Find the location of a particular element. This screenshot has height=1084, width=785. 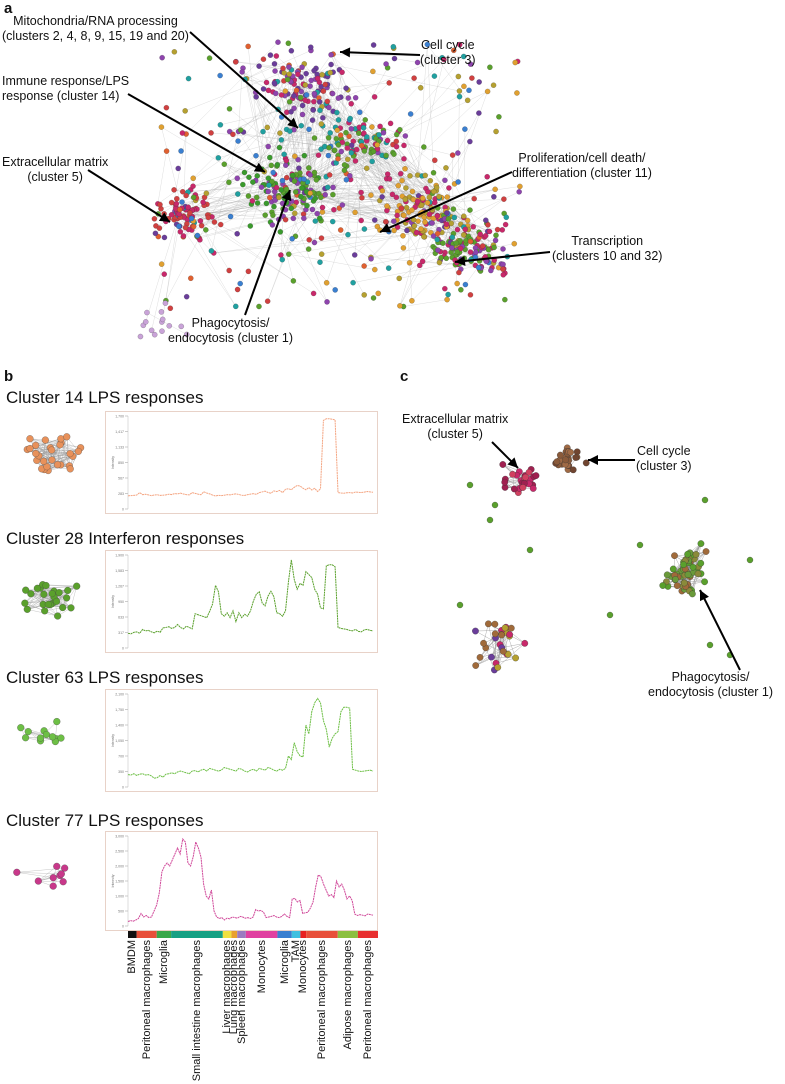

mini-edge is located at coordinates (40, 443).